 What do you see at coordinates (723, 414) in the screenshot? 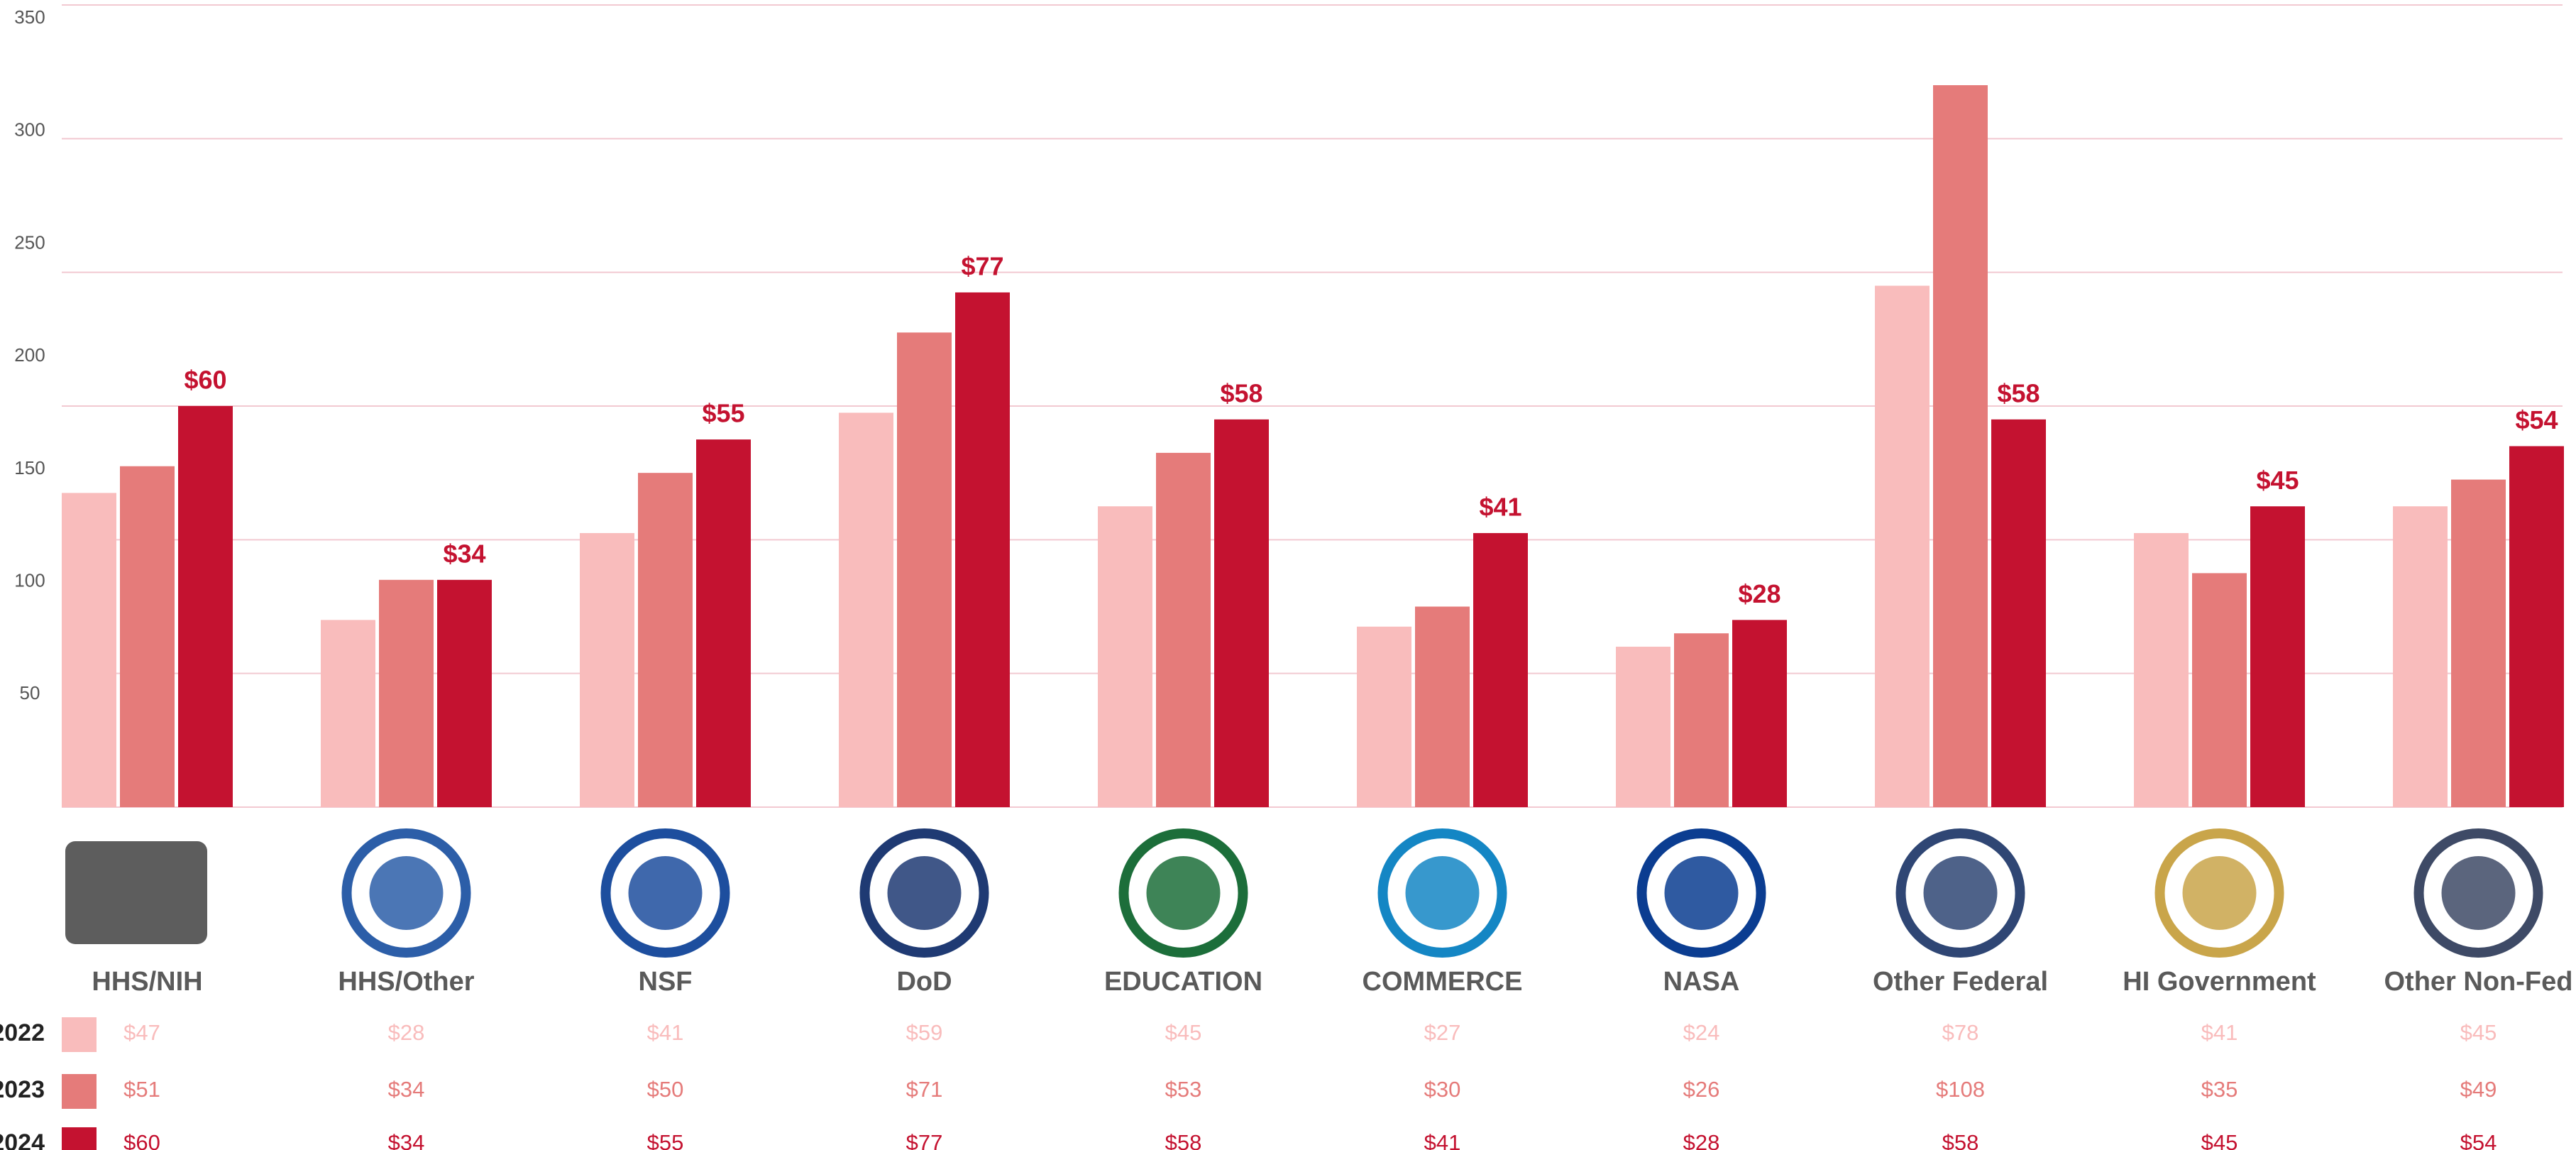
I see `bar-value-label: $55` at bounding box center [723, 414].